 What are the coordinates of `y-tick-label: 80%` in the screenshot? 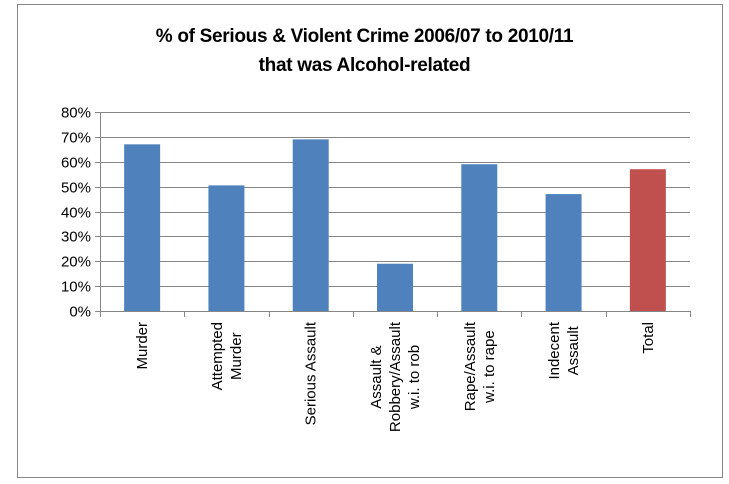 It's located at (76, 113).